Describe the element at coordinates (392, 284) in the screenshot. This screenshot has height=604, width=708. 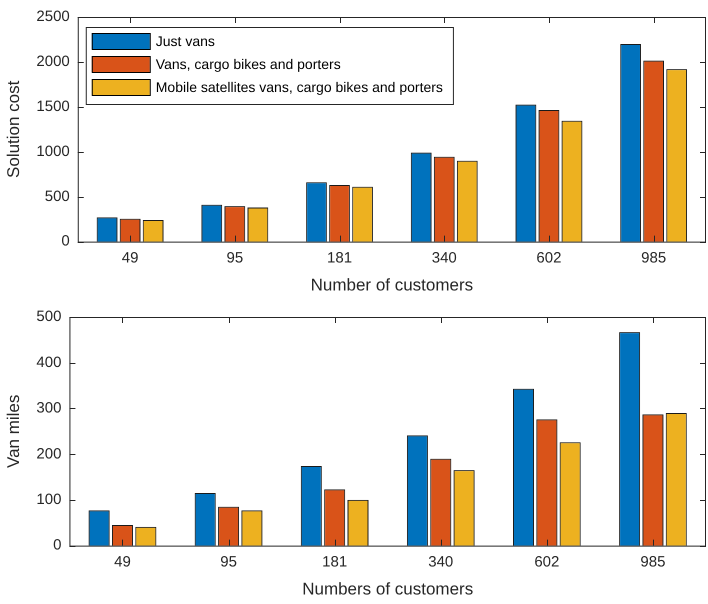
I see `x-axis-title: Number of customers` at that location.